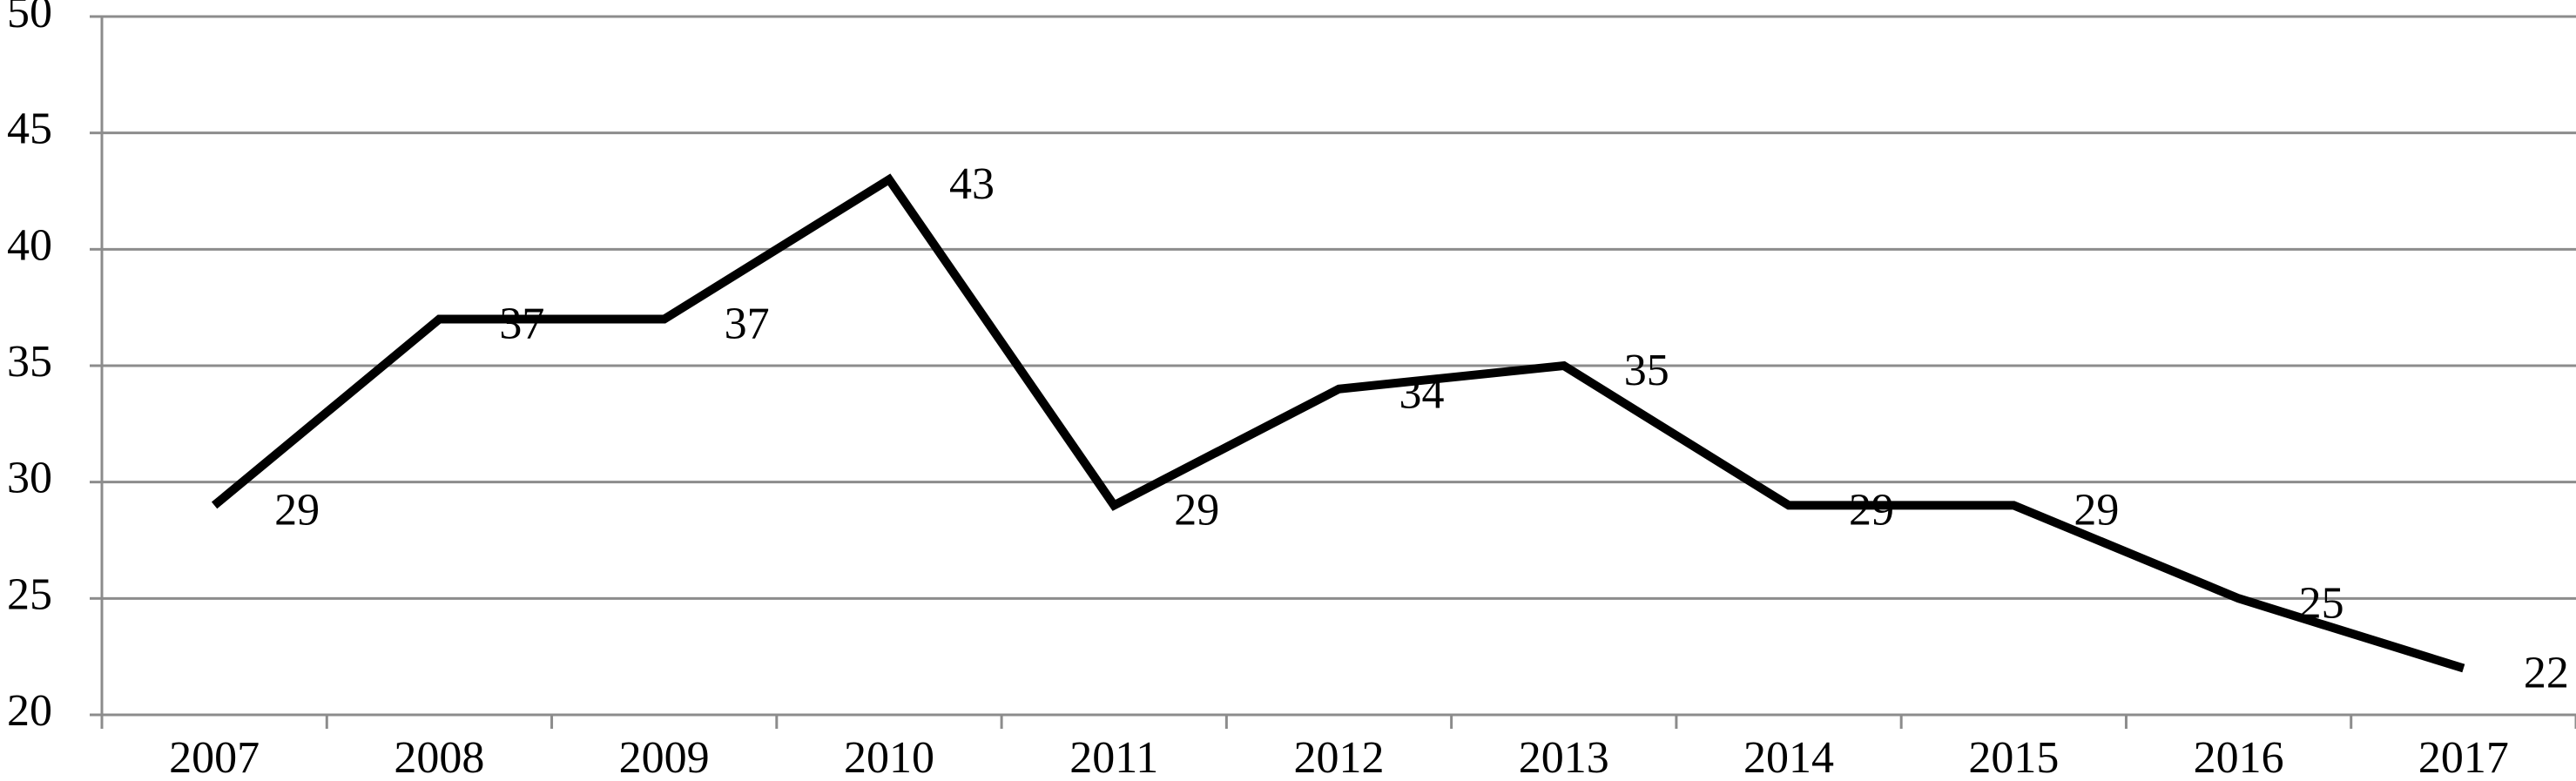 This screenshot has width=2576, height=781. Describe the element at coordinates (30, 362) in the screenshot. I see `y-tick-label: 35` at that location.